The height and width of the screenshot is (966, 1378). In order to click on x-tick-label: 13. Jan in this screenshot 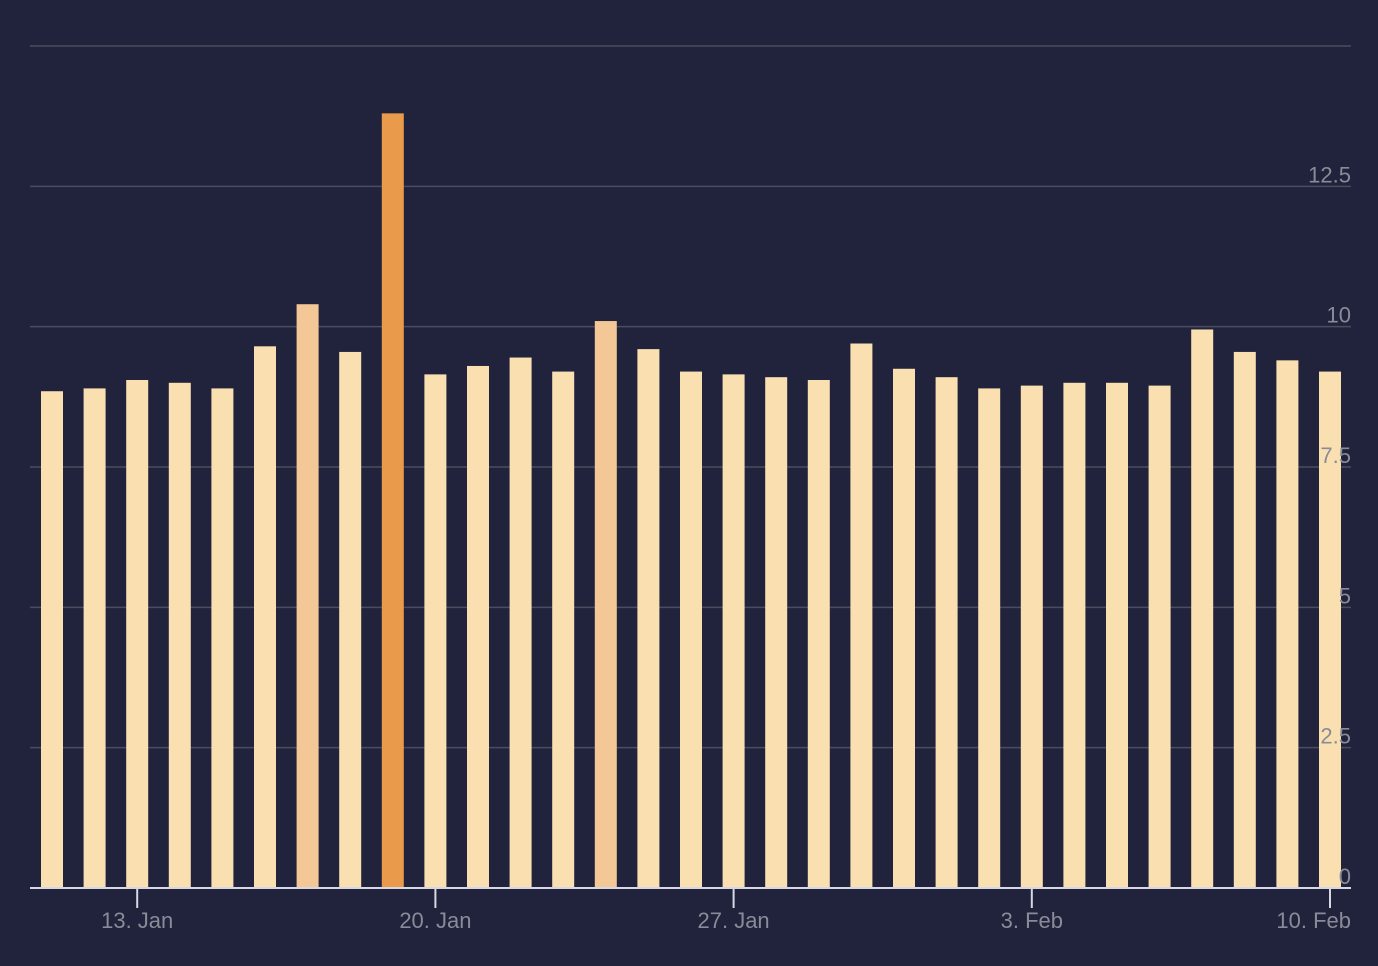, I will do `click(137, 920)`.